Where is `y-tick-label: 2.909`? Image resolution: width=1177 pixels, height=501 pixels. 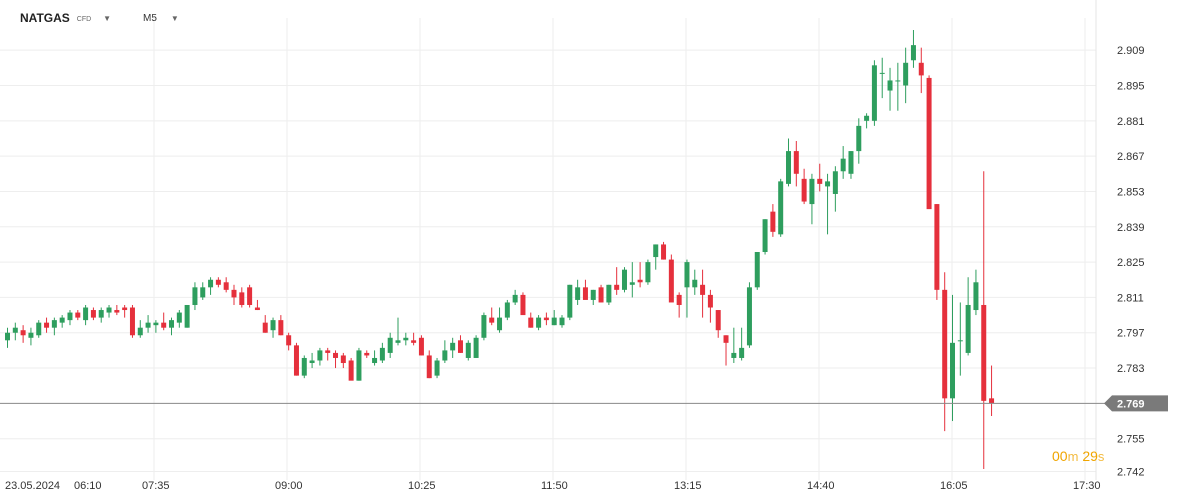 y-tick-label: 2.909 is located at coordinates (1131, 51).